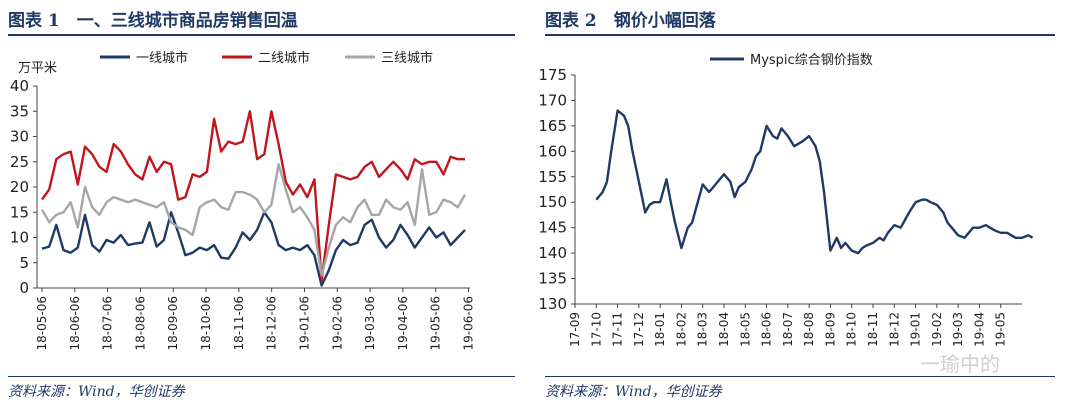 This screenshot has width=1080, height=411. Describe the element at coordinates (552, 253) in the screenshot. I see `right-y-tick-label: 140` at that location.